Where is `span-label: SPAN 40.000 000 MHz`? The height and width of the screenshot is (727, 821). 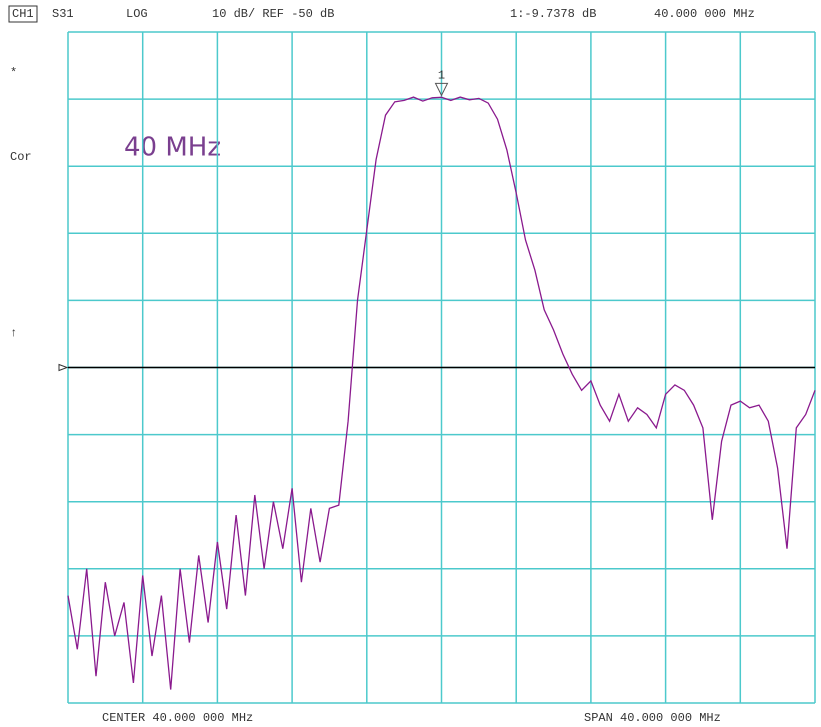
span-label: SPAN 40.000 000 MHz is located at coordinates (652, 718).